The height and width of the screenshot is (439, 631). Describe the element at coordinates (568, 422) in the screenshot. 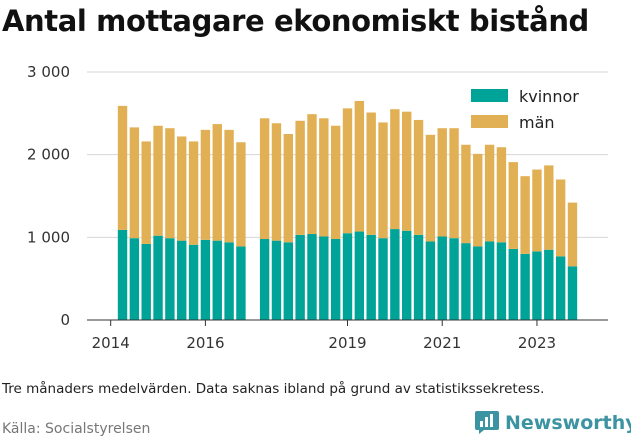

I see `brand-name: Newsworthy` at that location.